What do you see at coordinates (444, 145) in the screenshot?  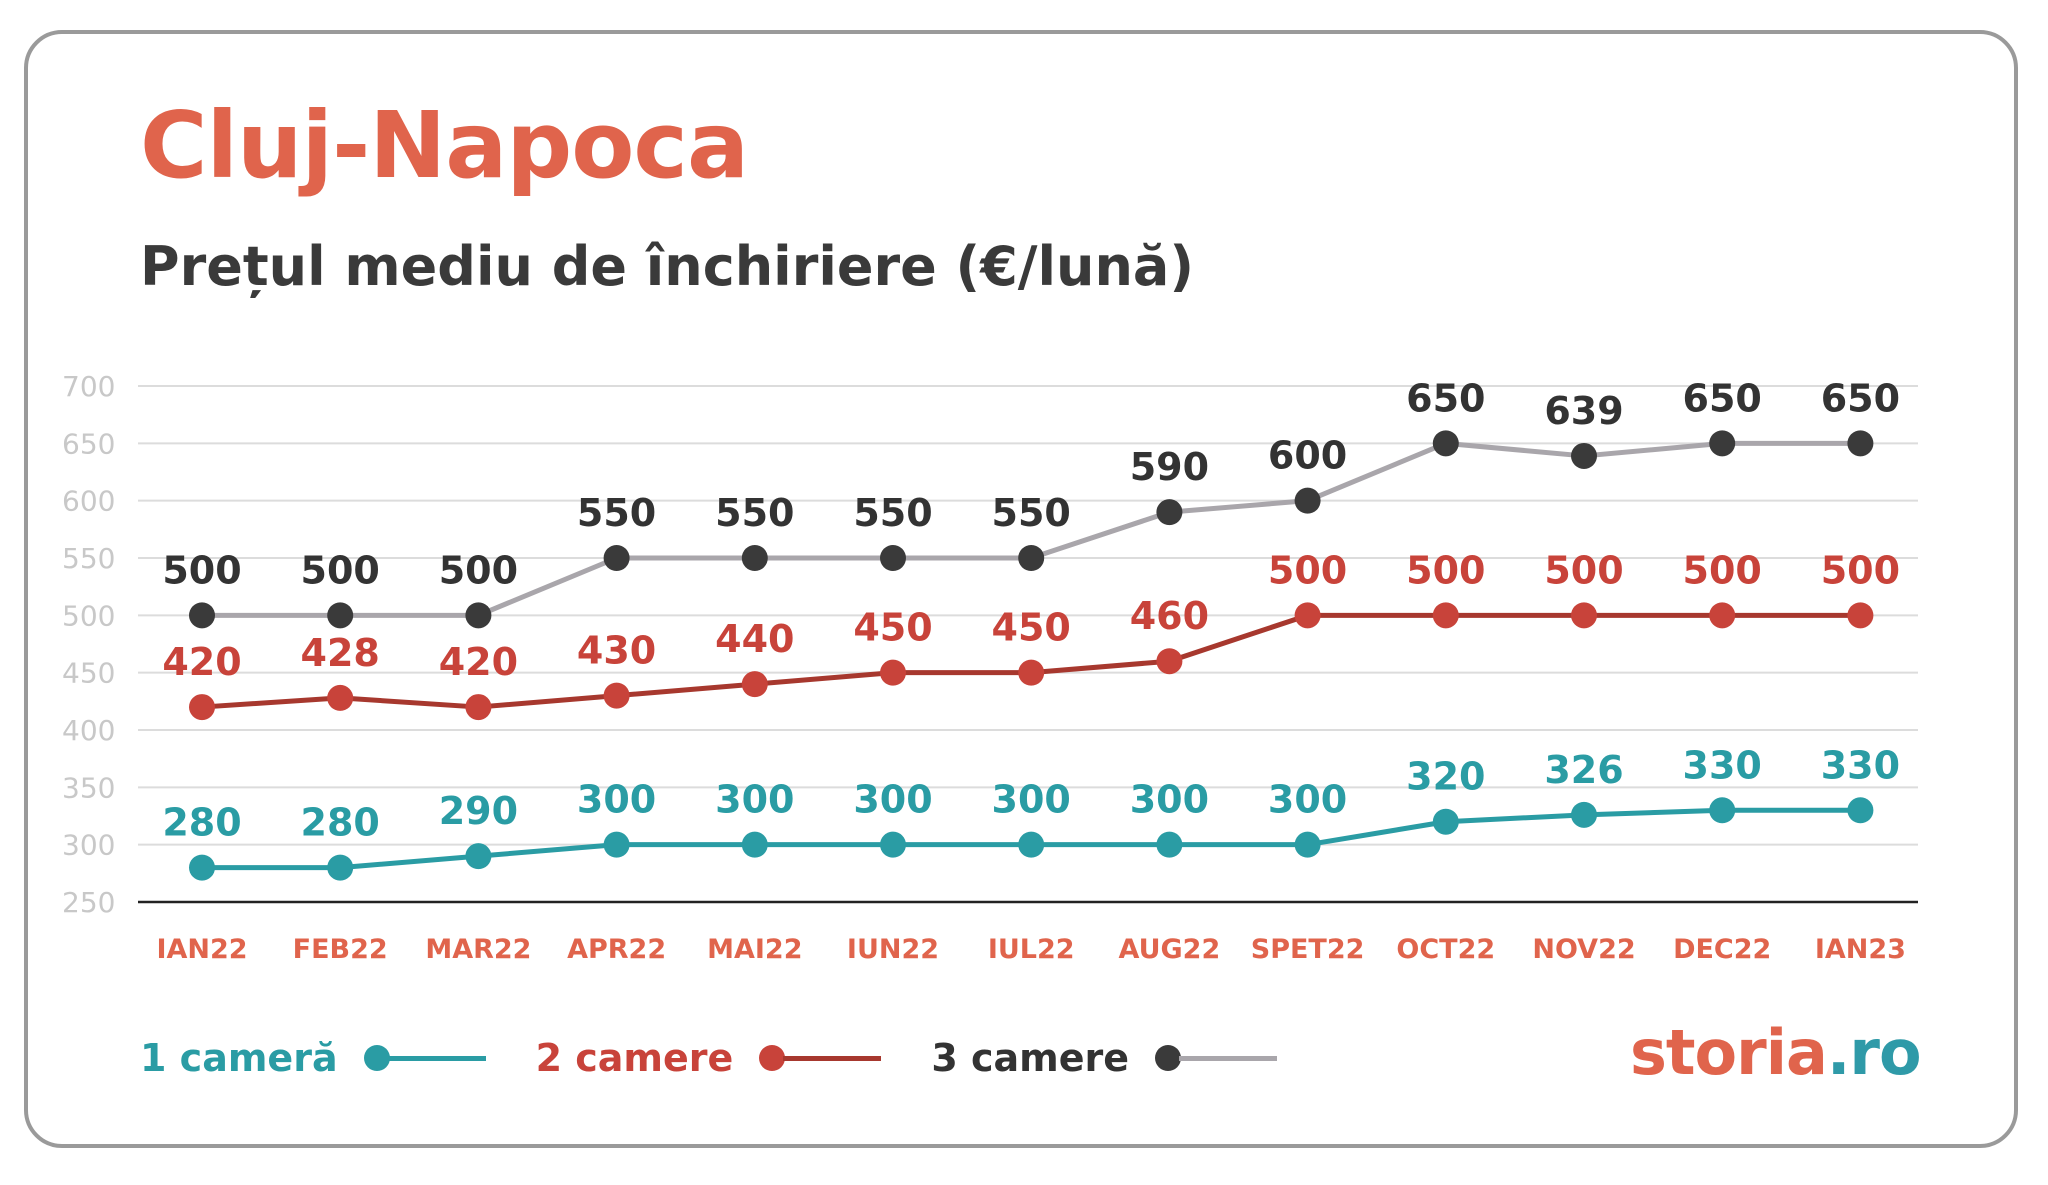 I see `page-title: Cluj-Napoca` at bounding box center [444, 145].